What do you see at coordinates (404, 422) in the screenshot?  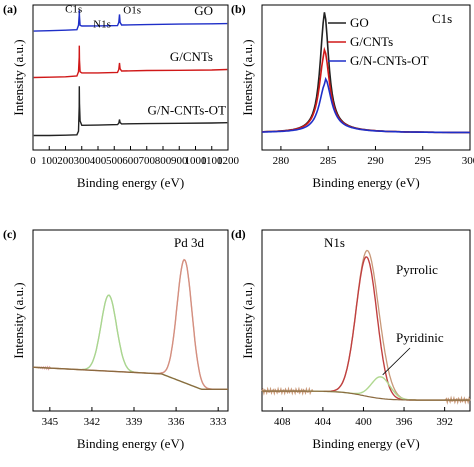 I see `panel-d-x-tick-label: 396` at bounding box center [404, 422].